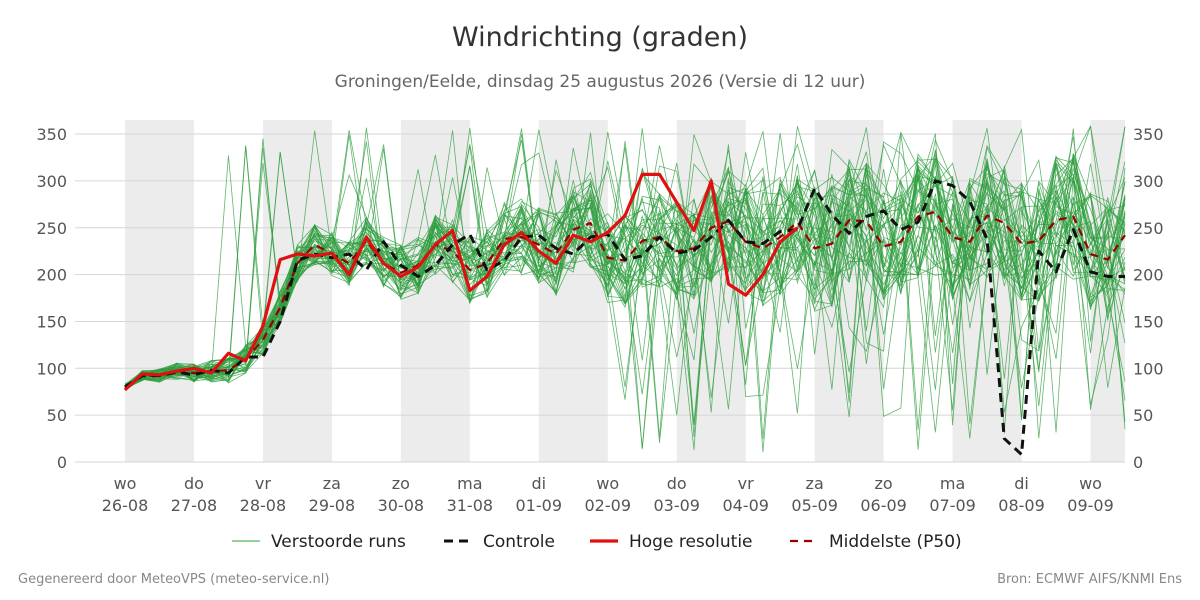  What do you see at coordinates (745, 505) in the screenshot?
I see `x-tick-date: 04-09` at bounding box center [745, 505].